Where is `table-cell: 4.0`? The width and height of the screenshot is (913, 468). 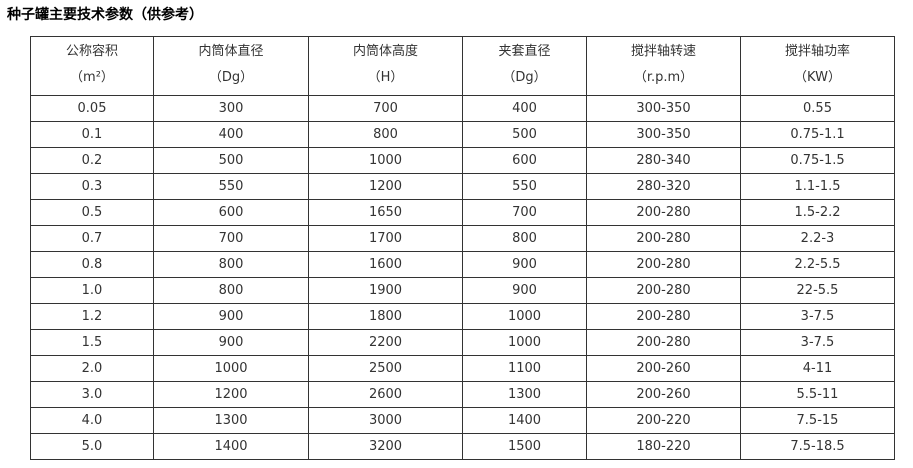
table-cell: 4.0 is located at coordinates (92, 420).